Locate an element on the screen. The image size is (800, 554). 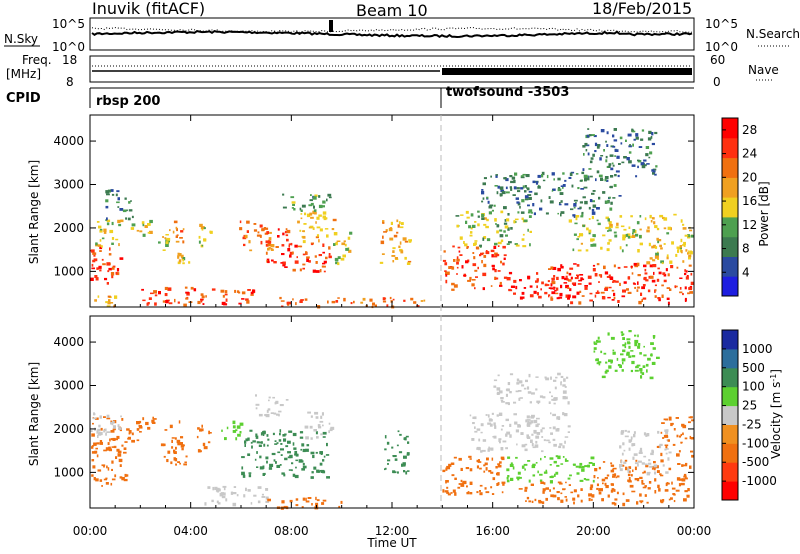
x-tick-label: 16:00 is located at coordinates (492, 531).